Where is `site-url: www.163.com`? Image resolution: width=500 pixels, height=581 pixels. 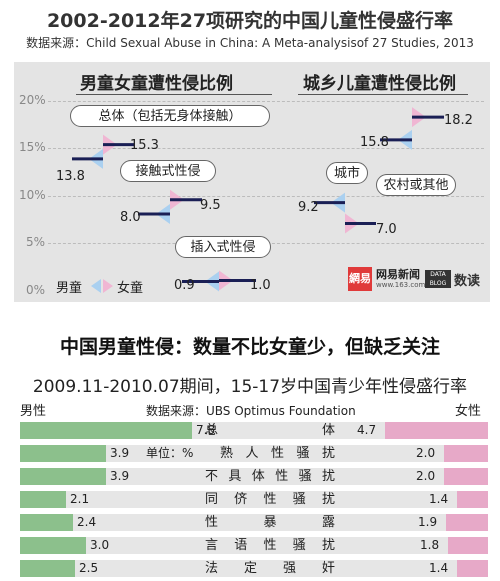
site-url: www.163.com is located at coordinates (401, 285).